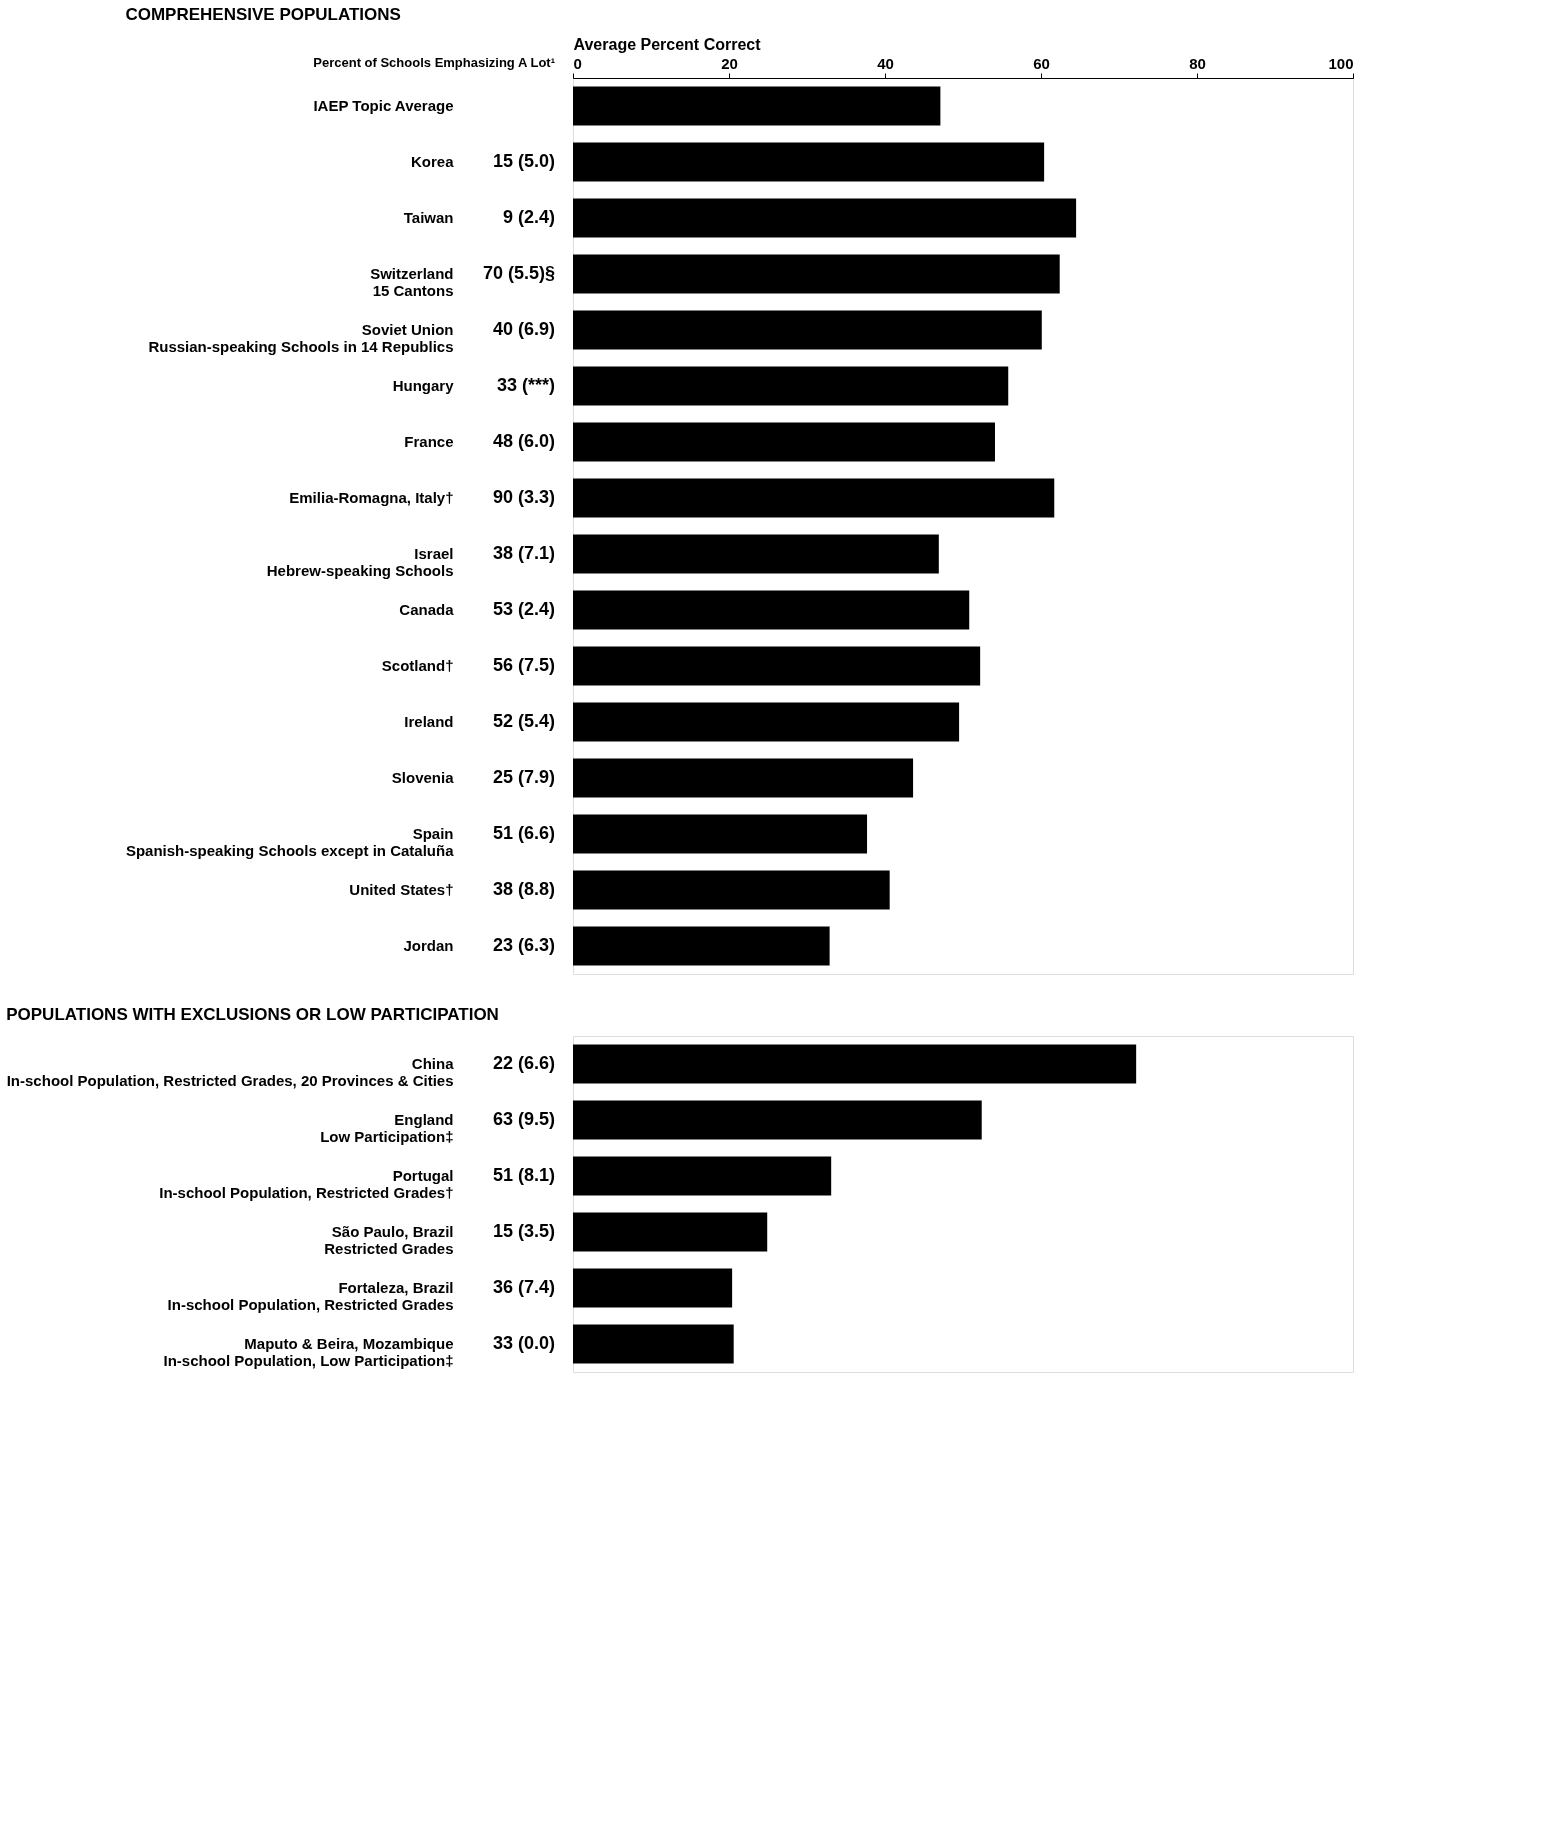  I want to click on y-tick-label: Ireland, so click(429, 721).